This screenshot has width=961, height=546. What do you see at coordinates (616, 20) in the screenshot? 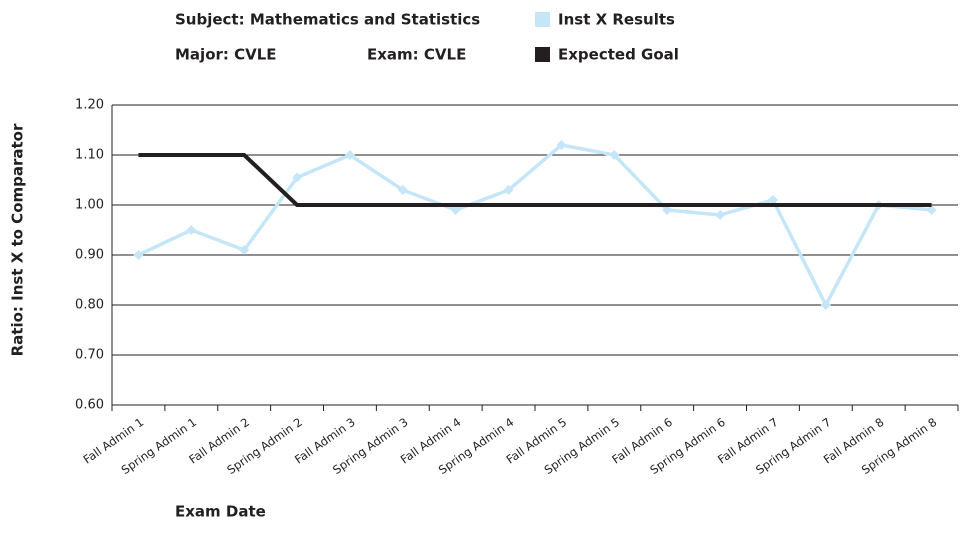
I see `legend-label: Inst X Results` at bounding box center [616, 20].